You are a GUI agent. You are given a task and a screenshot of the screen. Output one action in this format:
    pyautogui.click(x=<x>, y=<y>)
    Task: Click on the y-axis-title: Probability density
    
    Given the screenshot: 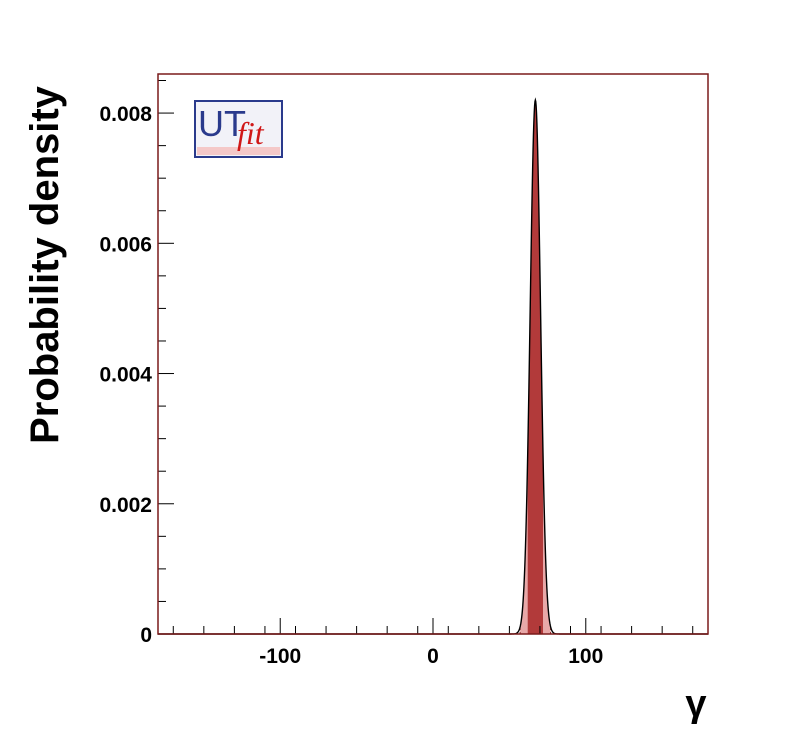 What is the action you would take?
    pyautogui.click(x=45, y=264)
    